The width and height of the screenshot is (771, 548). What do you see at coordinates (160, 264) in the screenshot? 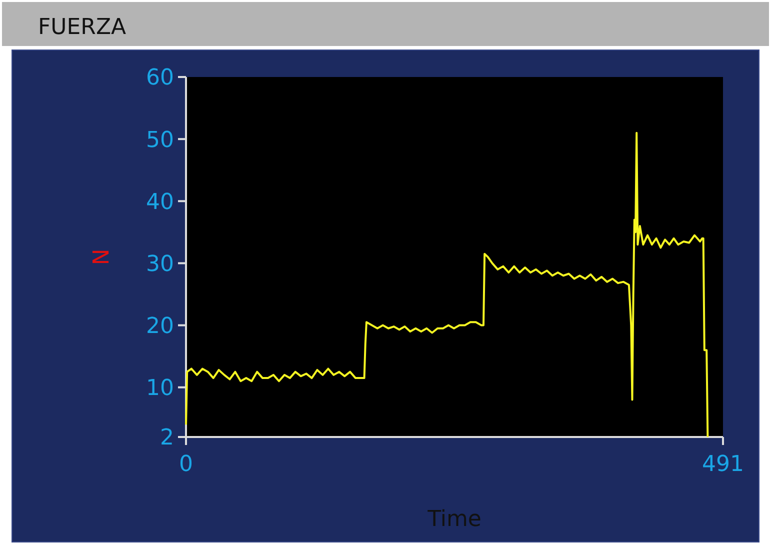
I see `y-tick-label: 30` at bounding box center [160, 264].